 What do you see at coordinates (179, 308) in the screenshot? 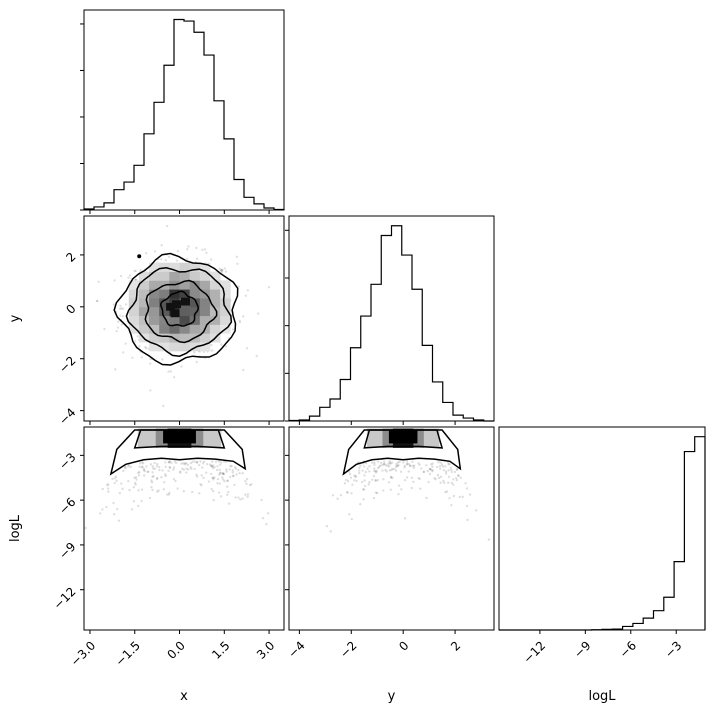
I see `contour-x-vs-y` at bounding box center [179, 308].